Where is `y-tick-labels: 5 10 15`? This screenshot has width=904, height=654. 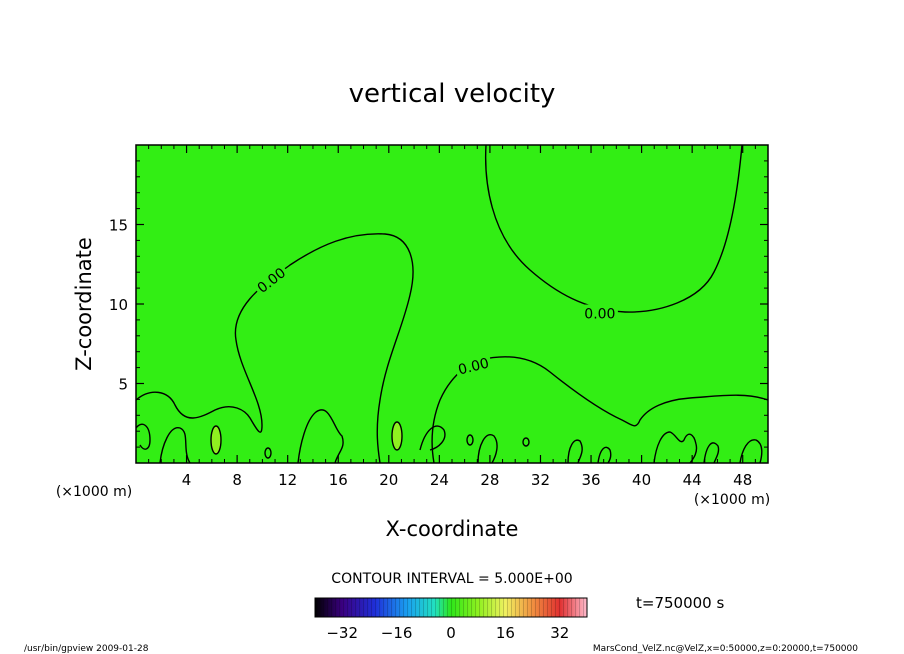
y-tick-labels: 5 10 15 is located at coordinates (118, 305).